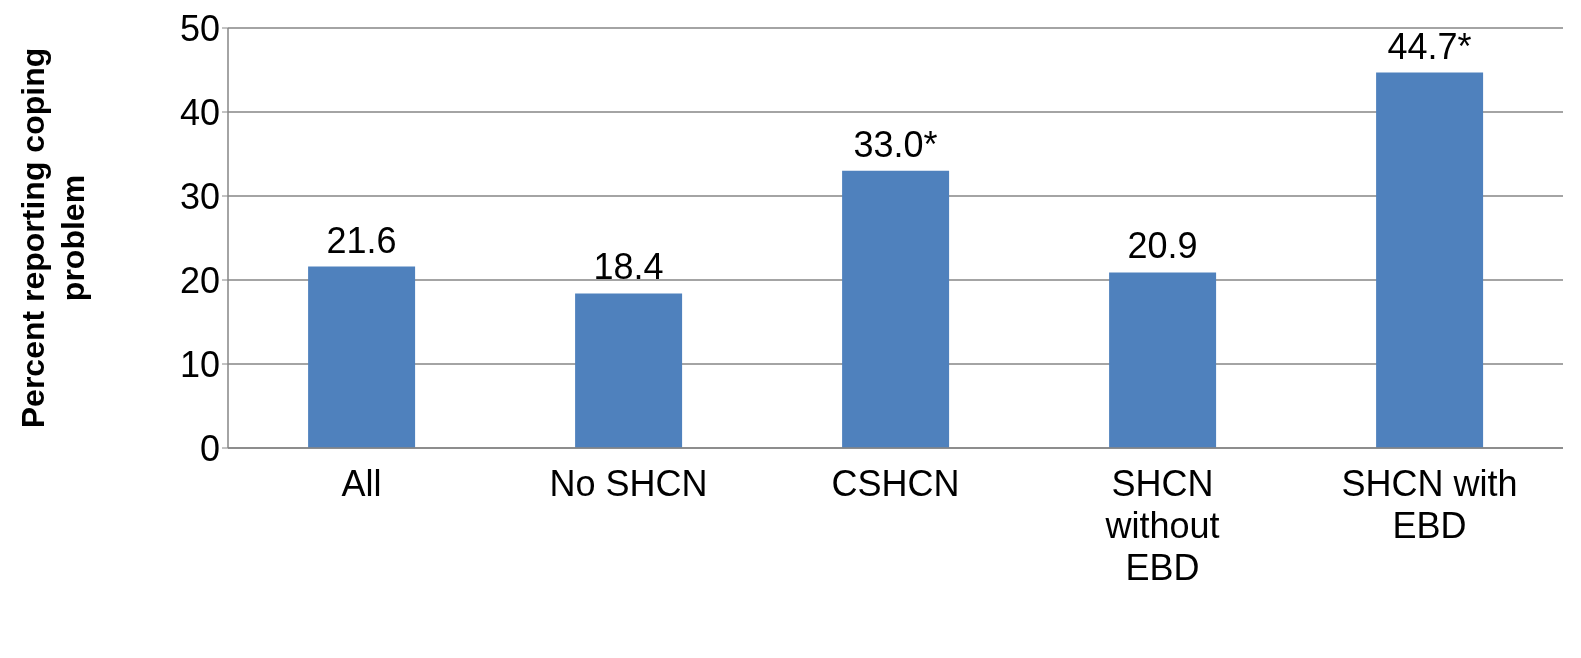 This screenshot has height=658, width=1581. I want to click on data-label: 20.9, so click(1162, 246).